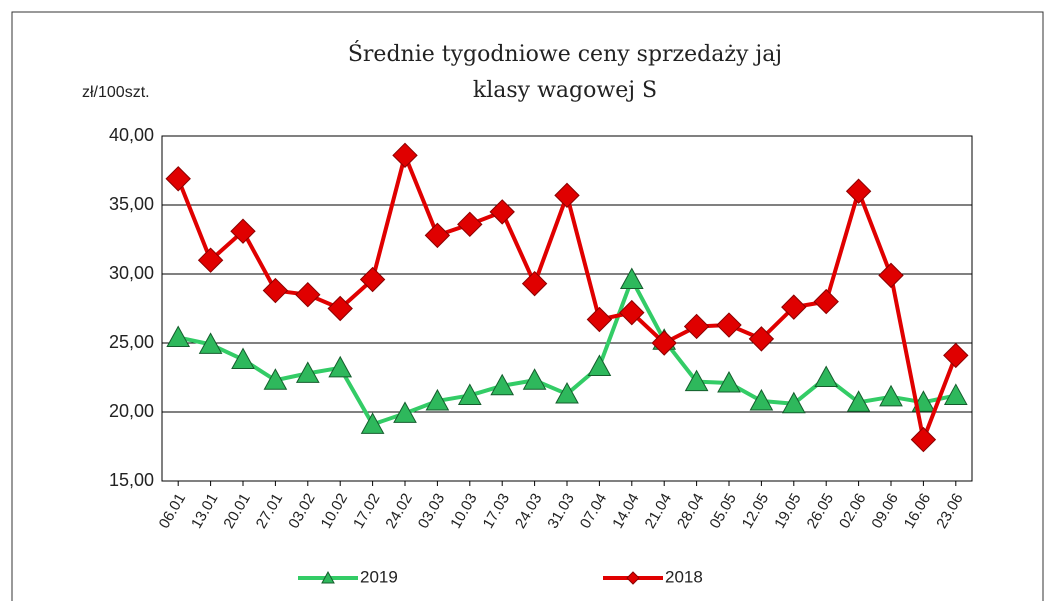  What do you see at coordinates (131, 204) in the screenshot?
I see `y-tick-label: 35,00` at bounding box center [131, 204].